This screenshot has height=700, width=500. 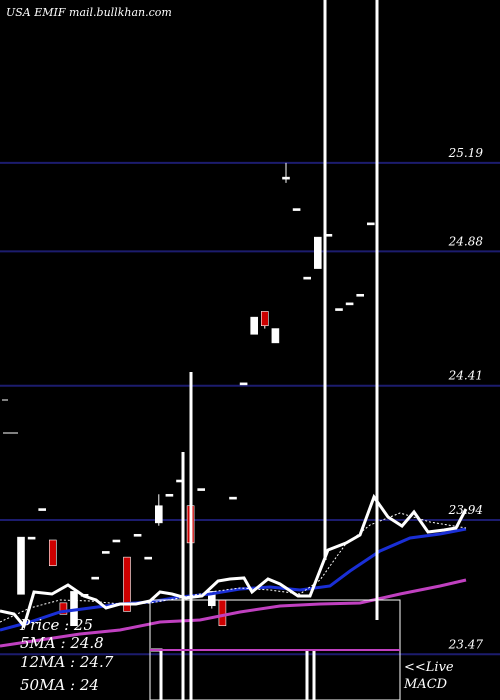 I want to click on legend-5ma: 5MA : 24.8, so click(x=62, y=643).